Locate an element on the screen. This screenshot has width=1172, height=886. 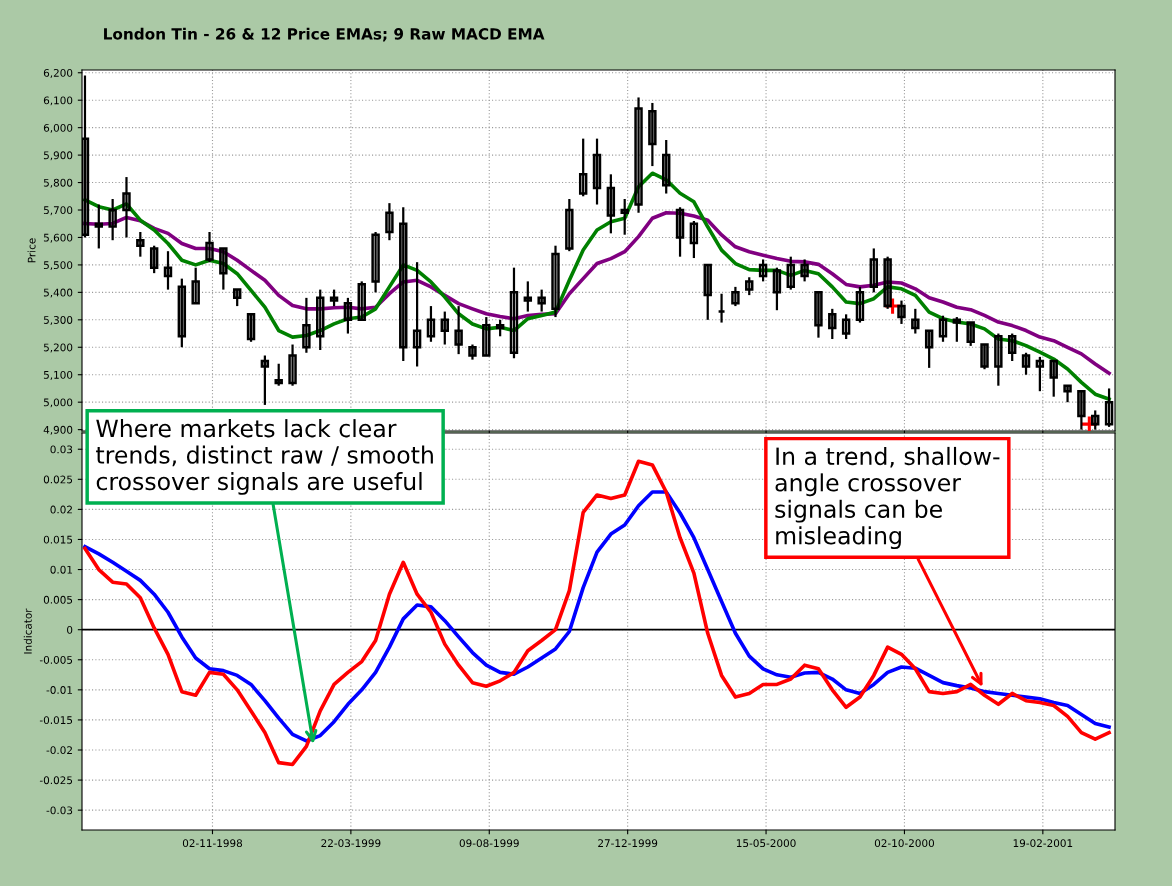
y-tick-label: 6,000 is located at coordinates (58, 128).